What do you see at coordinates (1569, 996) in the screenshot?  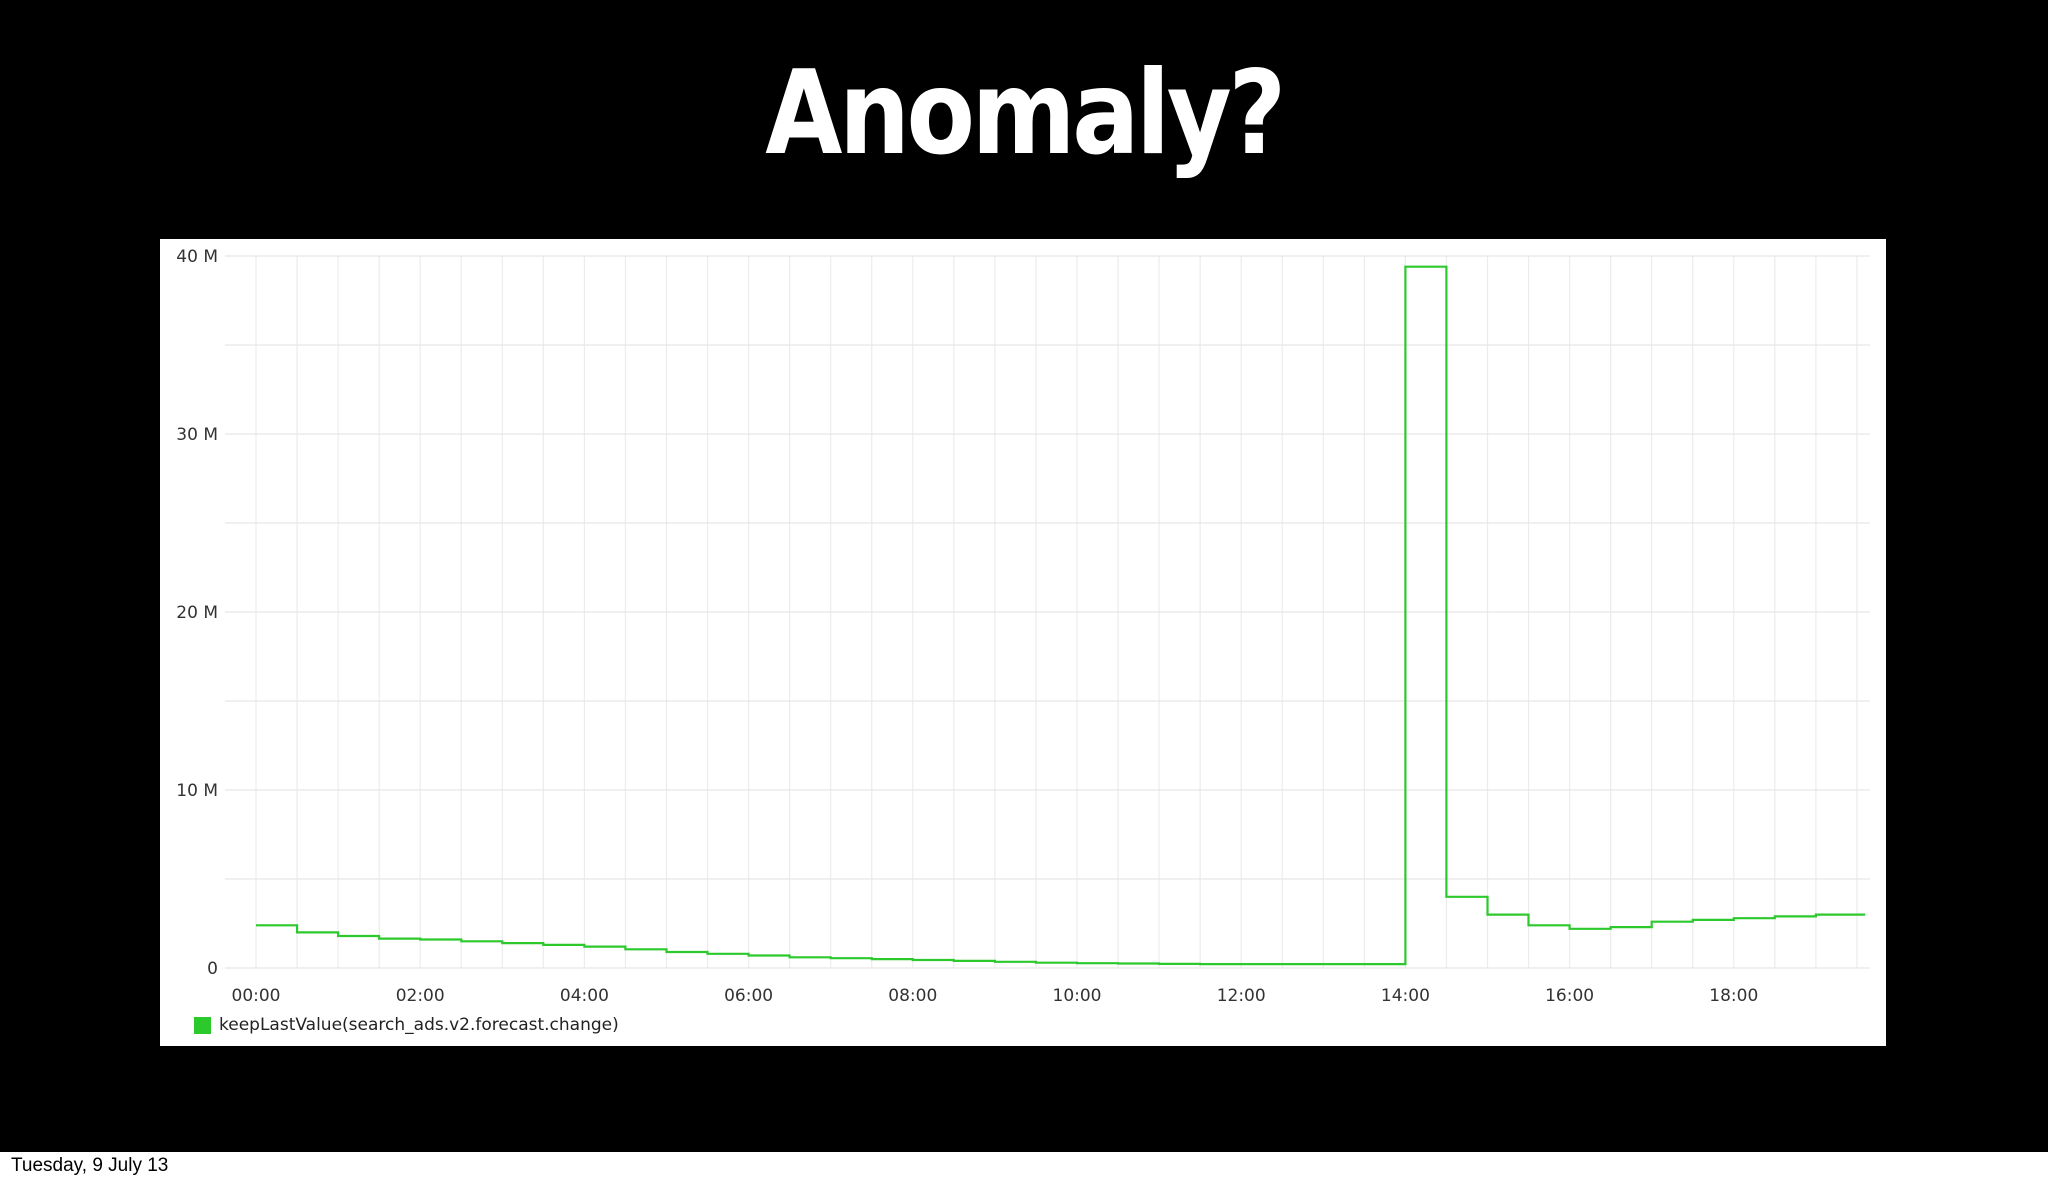 I see `x-tick-label: 16:00` at bounding box center [1569, 996].